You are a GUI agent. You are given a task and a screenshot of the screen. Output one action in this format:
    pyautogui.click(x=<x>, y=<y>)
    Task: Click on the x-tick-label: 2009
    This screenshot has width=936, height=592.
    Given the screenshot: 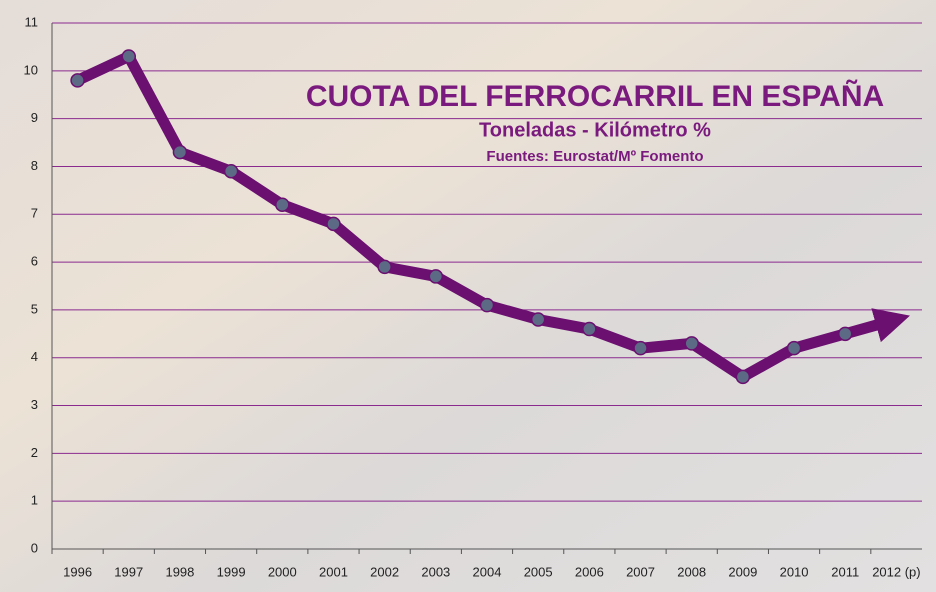 What is the action you would take?
    pyautogui.click(x=742, y=571)
    